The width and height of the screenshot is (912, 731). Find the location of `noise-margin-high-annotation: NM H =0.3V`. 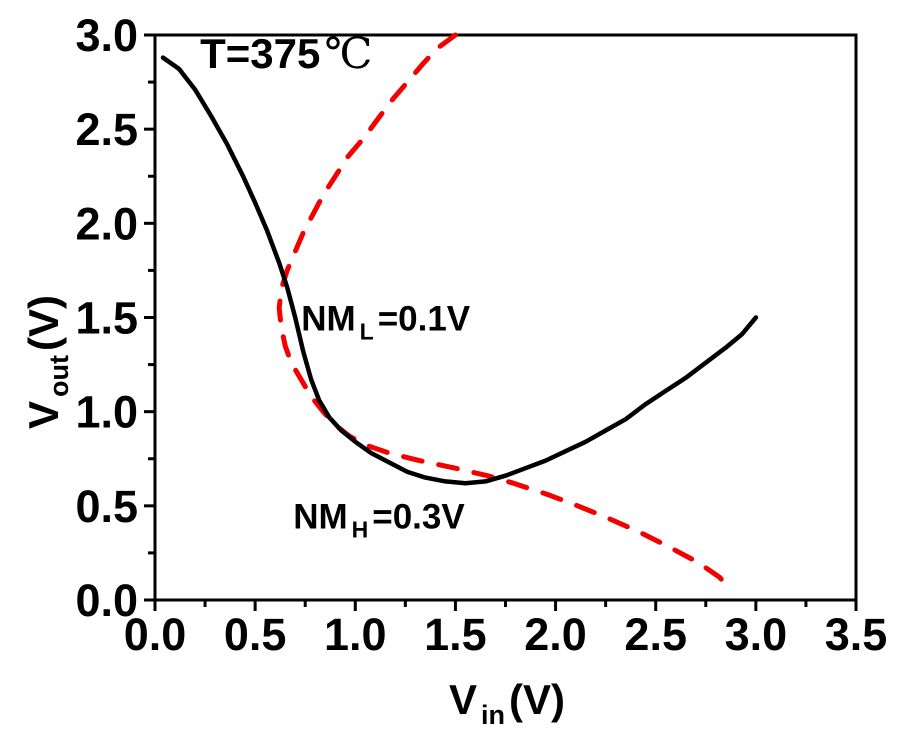

noise-margin-high-annotation: NM H =0.3V is located at coordinates (379, 519).